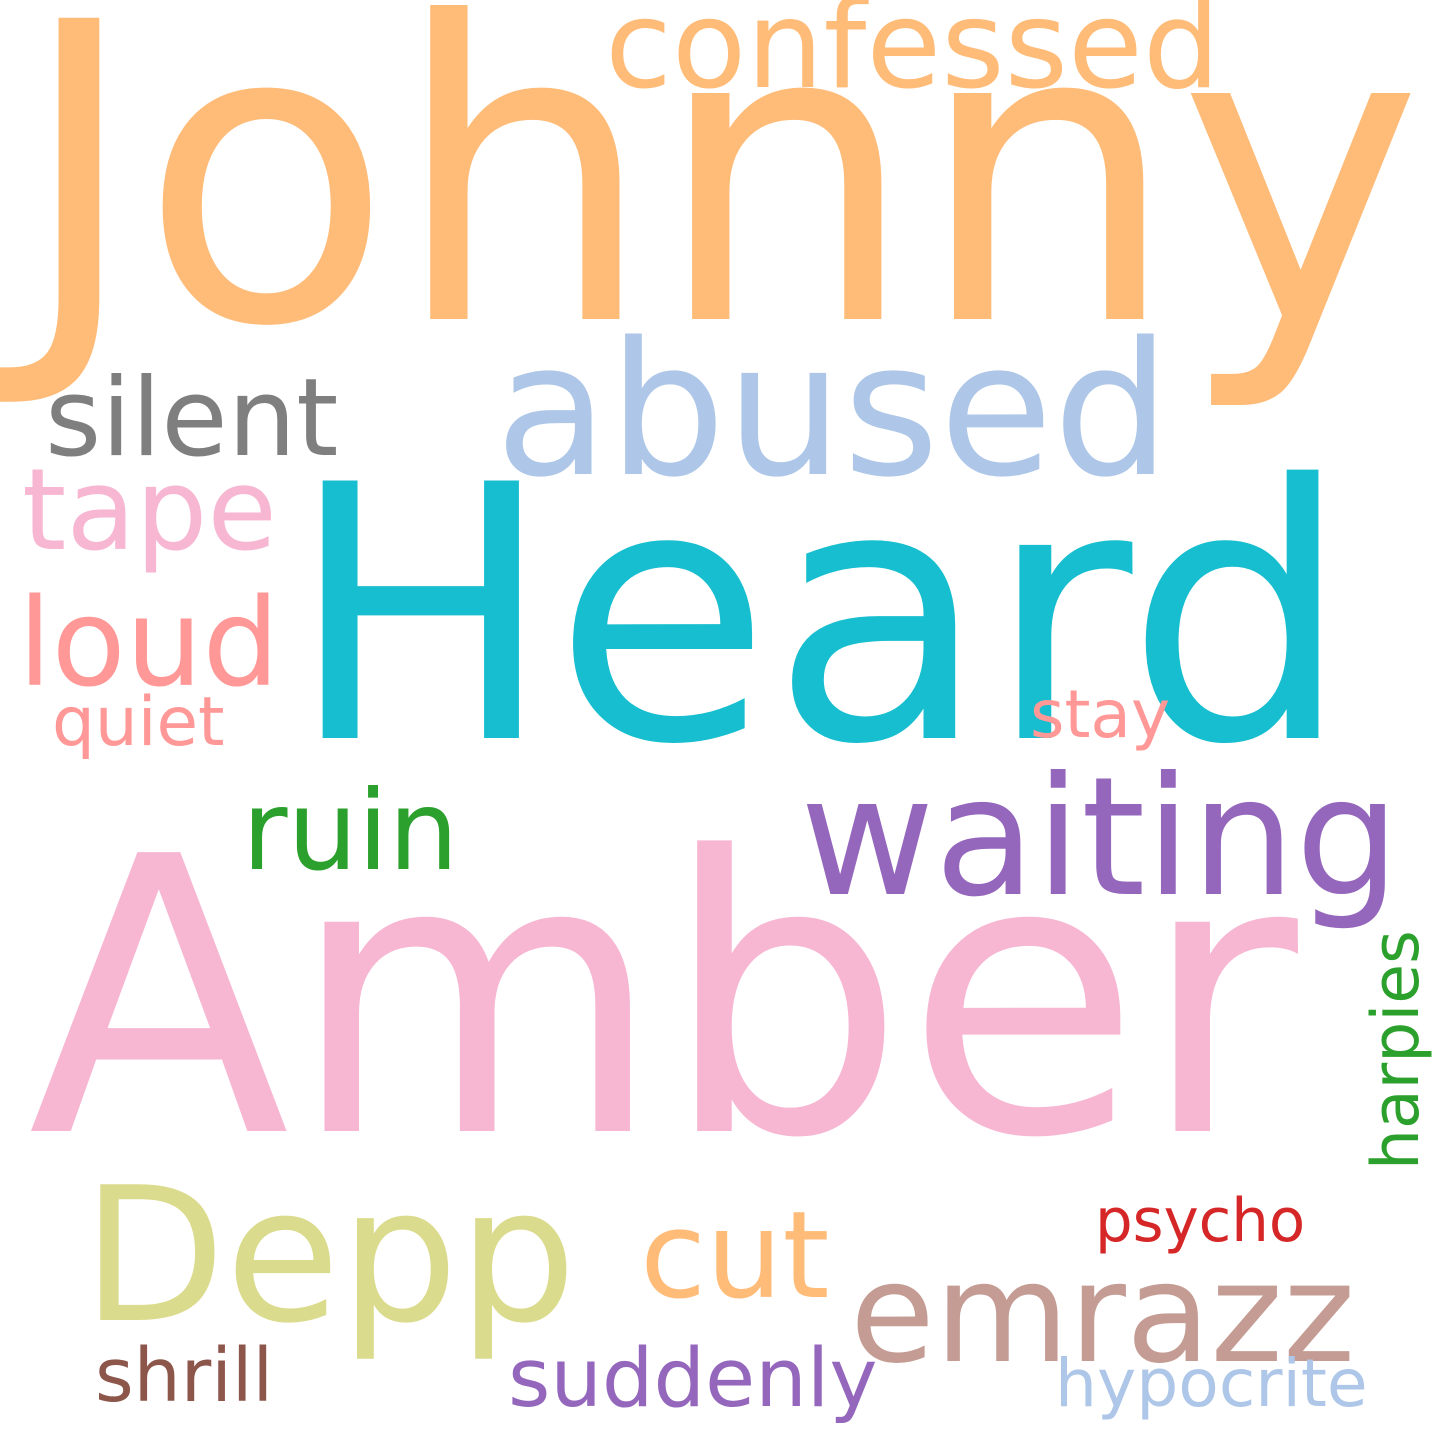  What do you see at coordinates (1396, 1050) in the screenshot?
I see `word-harpies: harpies` at bounding box center [1396, 1050].